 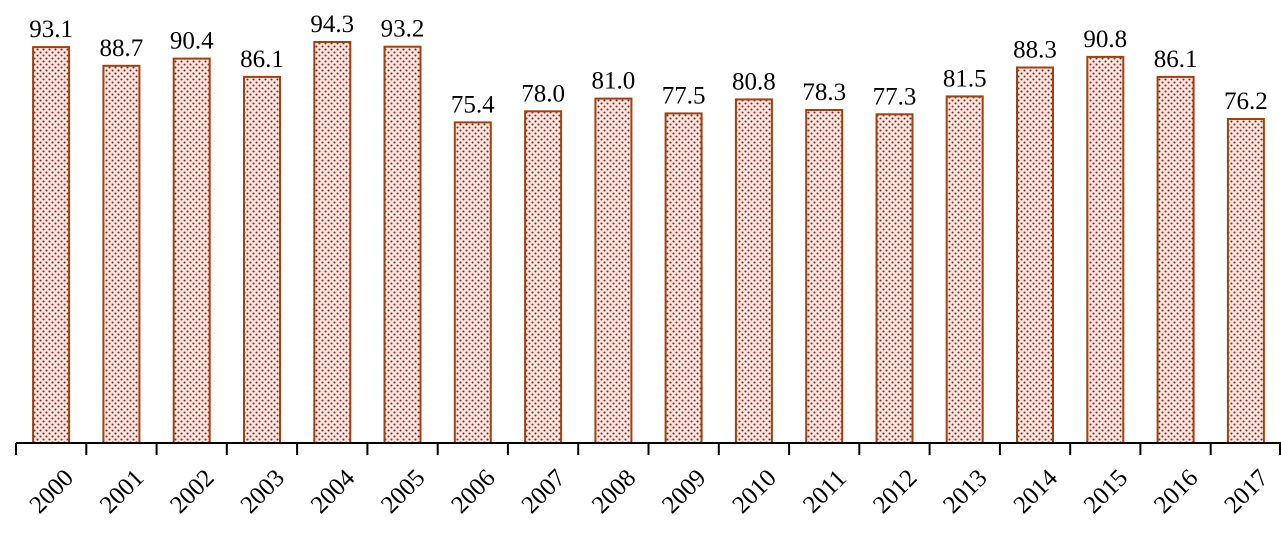 What do you see at coordinates (614, 491) in the screenshot?
I see `tick-label-2008: 2008` at bounding box center [614, 491].